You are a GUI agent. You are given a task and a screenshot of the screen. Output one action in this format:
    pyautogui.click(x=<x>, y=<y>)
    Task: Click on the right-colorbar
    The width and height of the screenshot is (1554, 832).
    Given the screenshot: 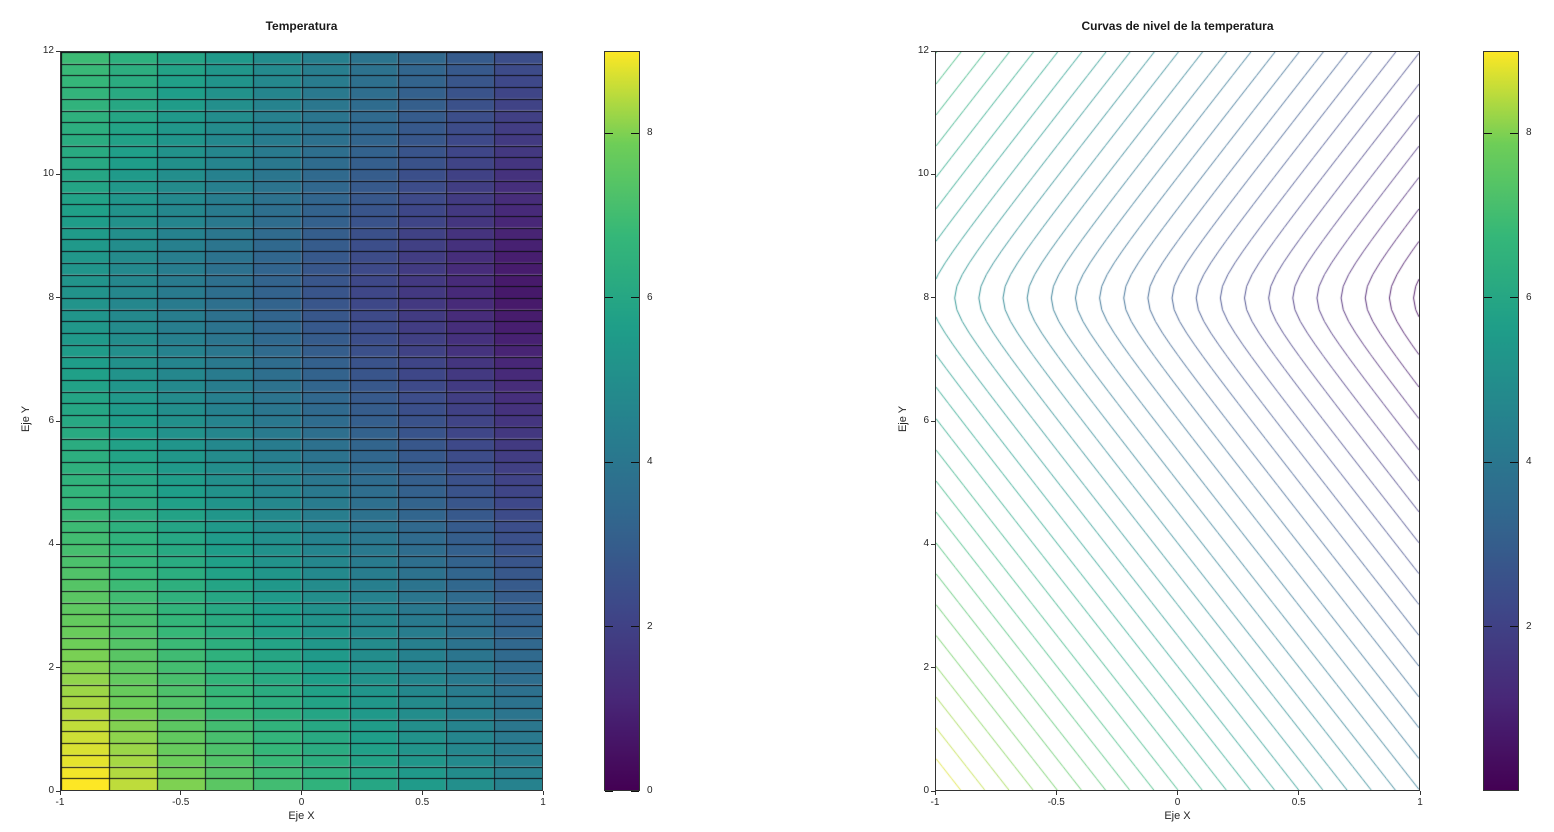 What is the action you would take?
    pyautogui.click(x=1501, y=421)
    